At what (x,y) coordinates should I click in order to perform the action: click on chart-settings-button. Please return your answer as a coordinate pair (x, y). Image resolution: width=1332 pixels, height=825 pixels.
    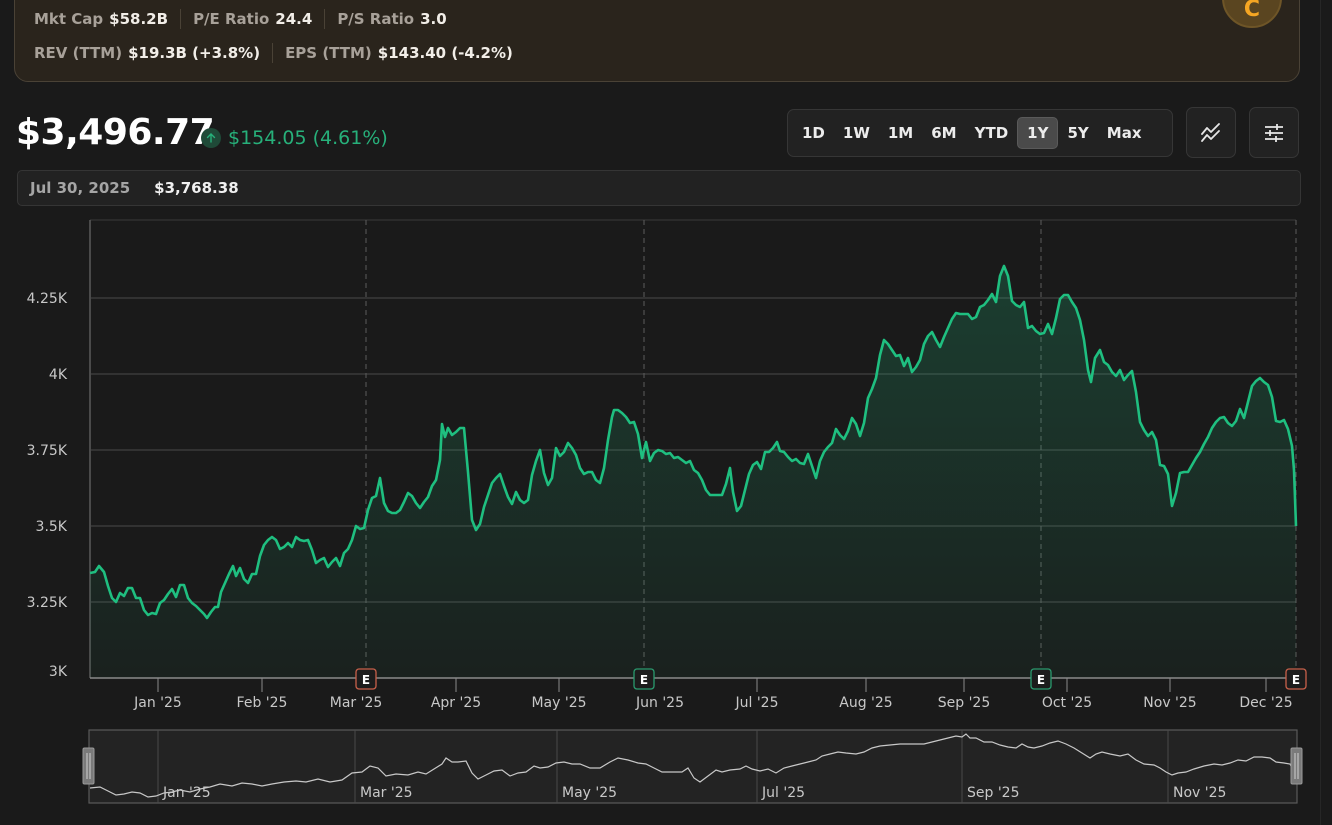
    Looking at the image, I should click on (1274, 132).